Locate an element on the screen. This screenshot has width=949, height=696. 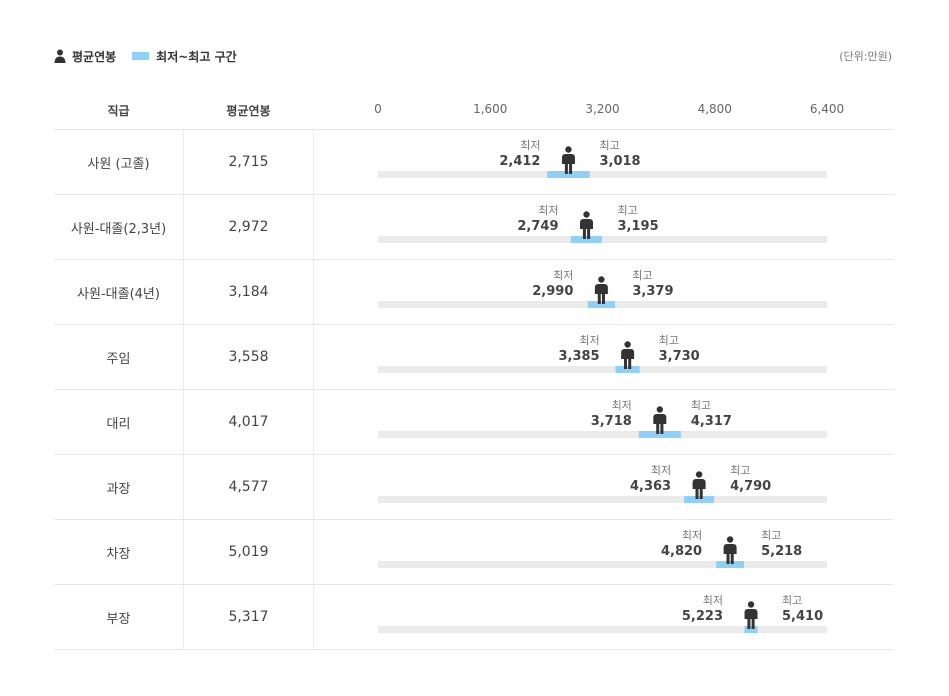
axis-tick: 3,200 is located at coordinates (602, 109).